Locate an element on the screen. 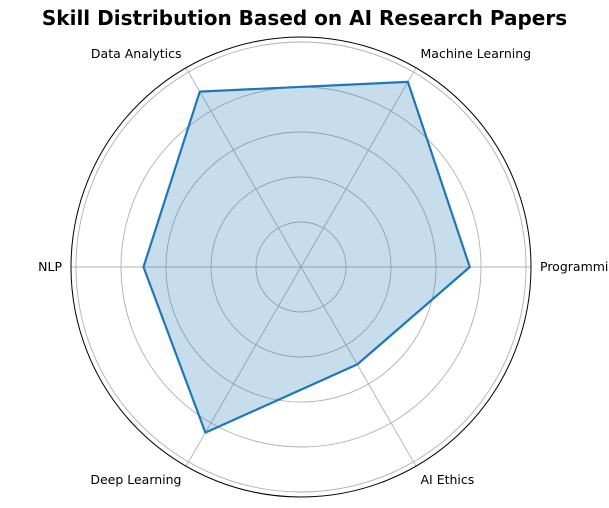  category-label-5: Deep Learning is located at coordinates (135, 479).